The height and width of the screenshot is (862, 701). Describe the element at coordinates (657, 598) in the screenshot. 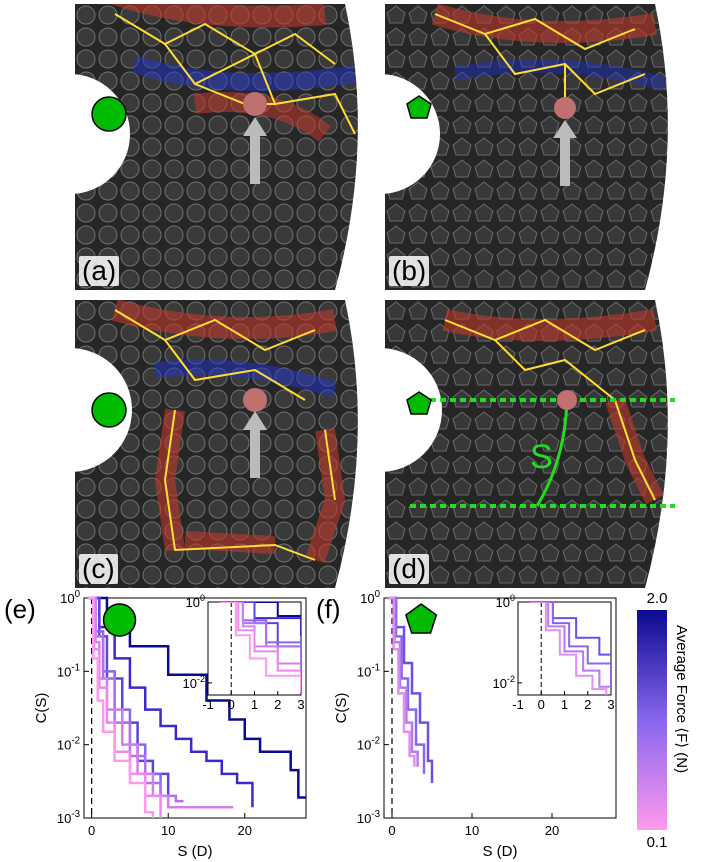

I see `colorbar-max-label: 2.0` at that location.